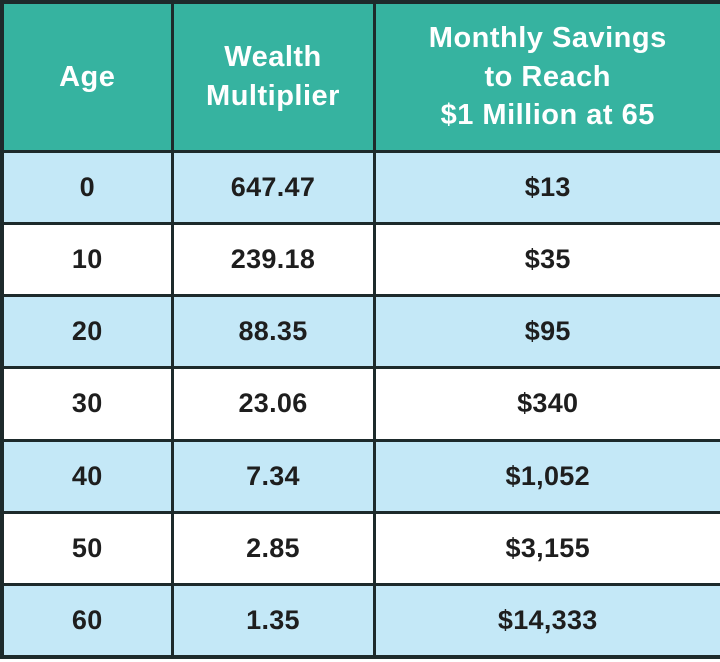 This screenshot has height=662, width=720. Describe the element at coordinates (273, 76) in the screenshot. I see `column-header-wealth-multiplier: Wealth Multiplier` at that location.